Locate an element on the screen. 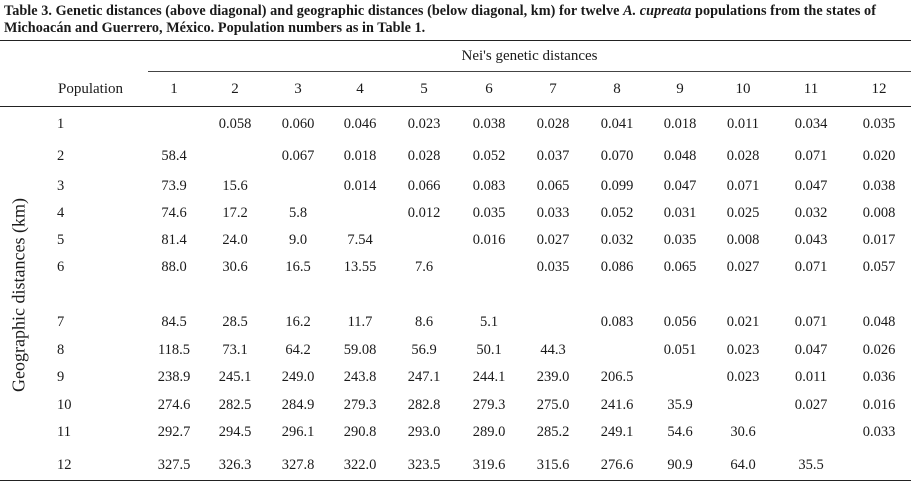  table-cell: 0.008 is located at coordinates (743, 240).